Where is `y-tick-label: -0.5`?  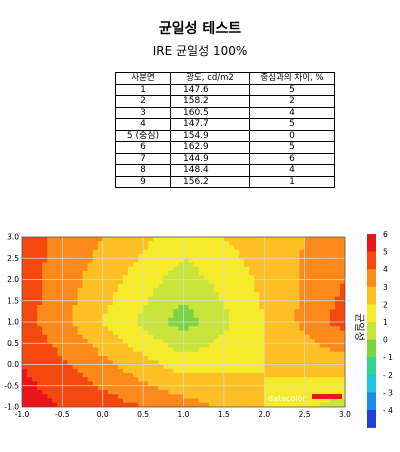 y-tick-label: -0.5 is located at coordinates (11, 385).